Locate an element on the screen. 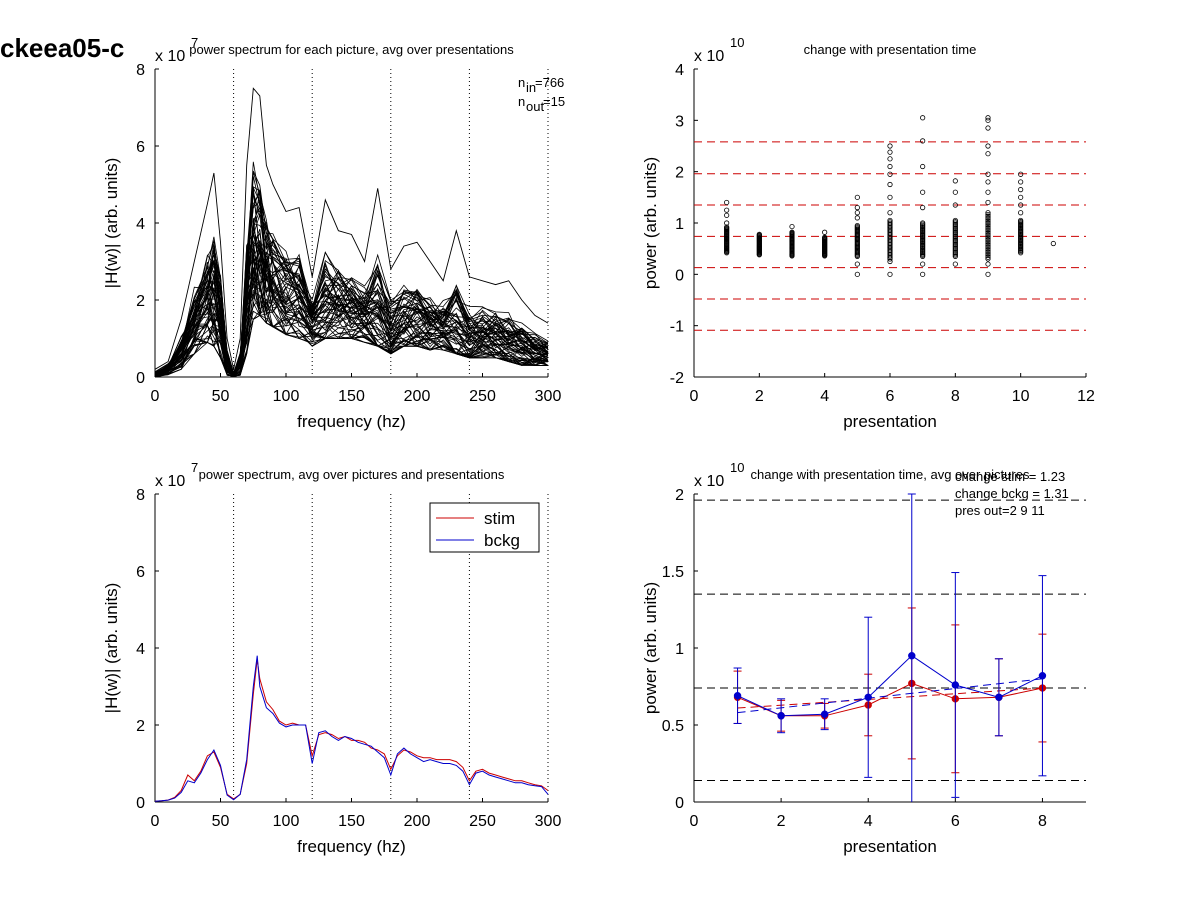 Image resolution: width=1200 pixels, height=901 pixels. annotation-in-base: n is located at coordinates (521, 82).